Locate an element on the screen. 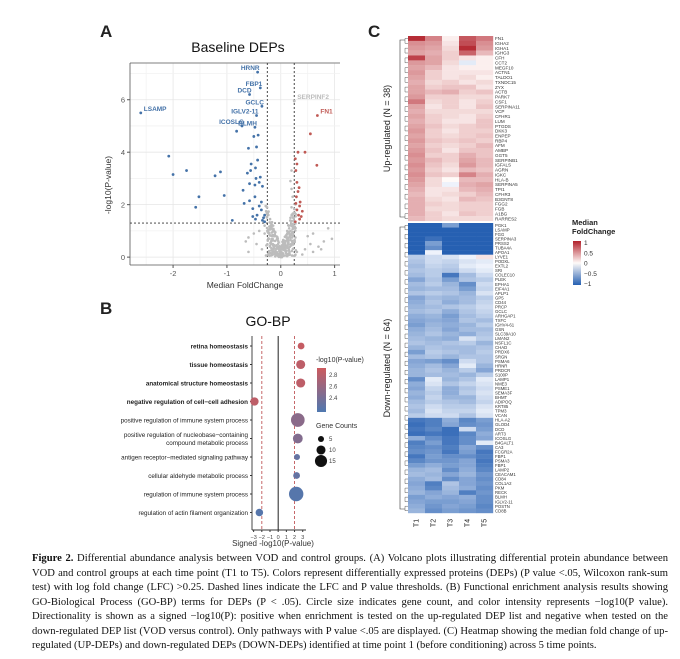 The width and height of the screenshot is (680, 659). row-label-down: LAMP1 is located at coordinates (502, 379).